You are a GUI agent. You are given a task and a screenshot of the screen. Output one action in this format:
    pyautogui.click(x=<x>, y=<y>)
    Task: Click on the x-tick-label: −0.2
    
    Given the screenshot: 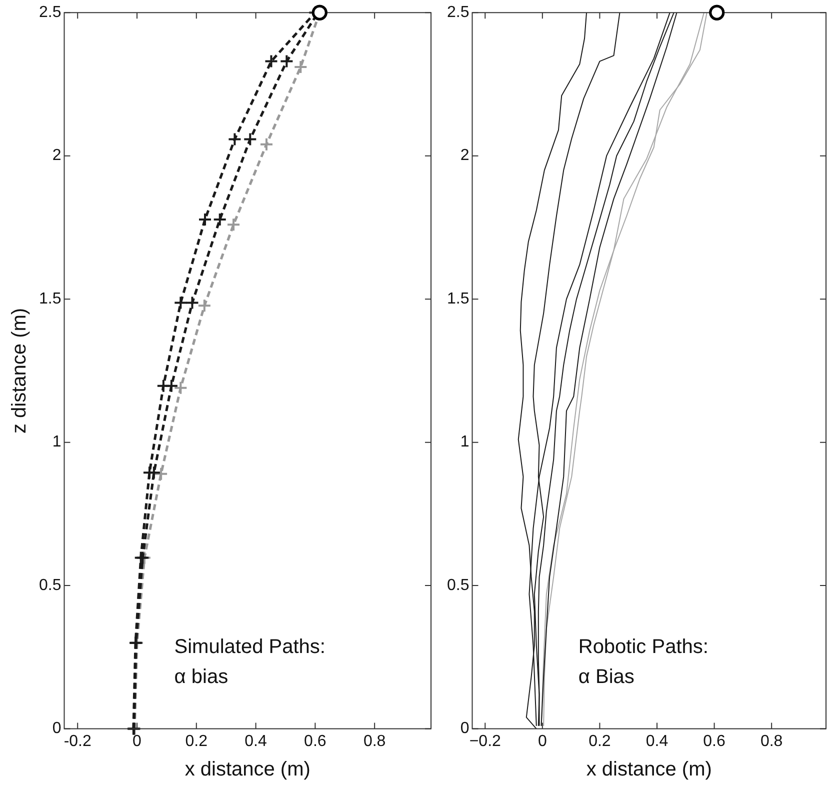 What is the action you would take?
    pyautogui.click(x=485, y=741)
    